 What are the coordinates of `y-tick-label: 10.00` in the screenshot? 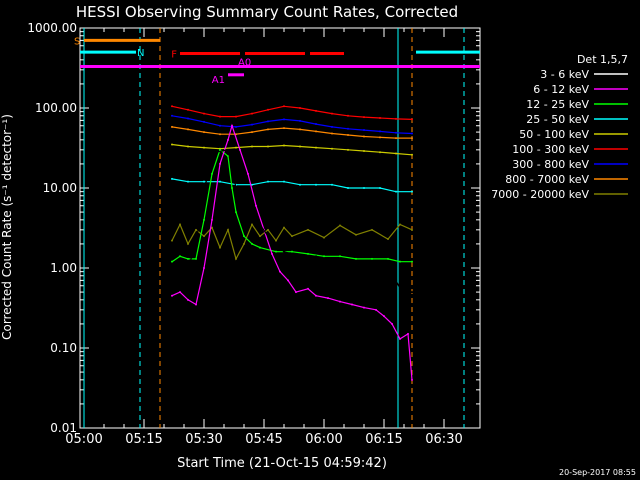 It's located at (60, 188).